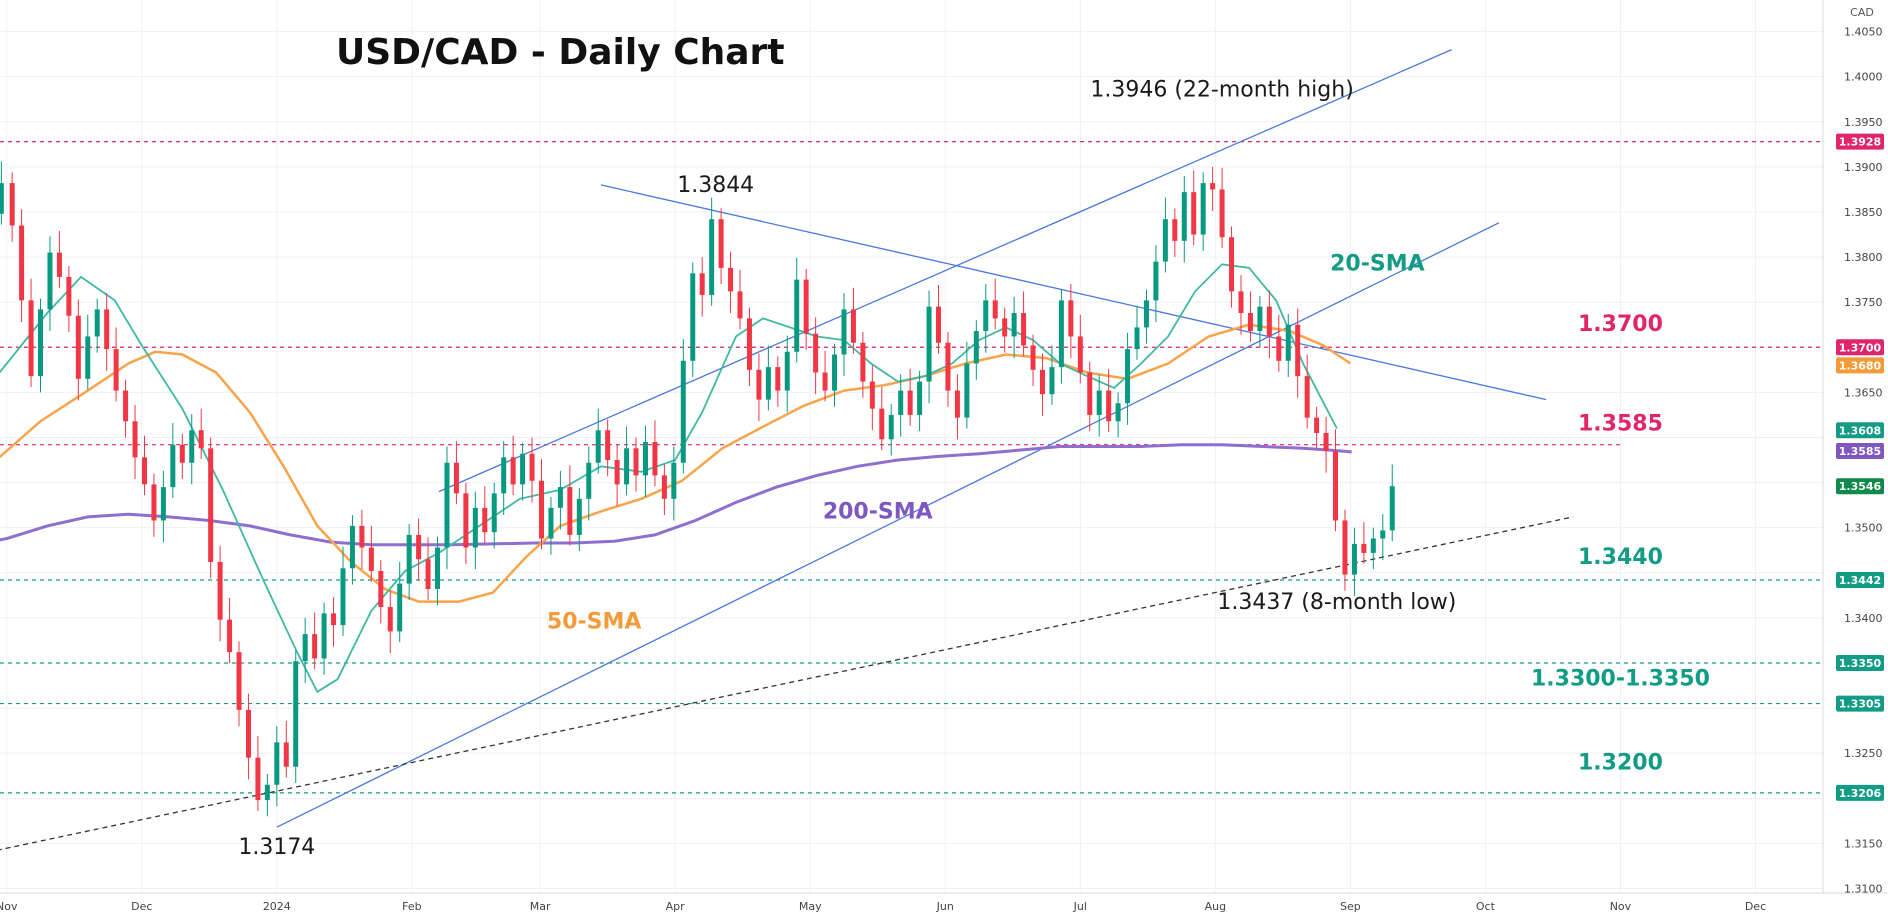 This screenshot has height=923, width=1888. What do you see at coordinates (1215, 906) in the screenshot?
I see `time-tick-label: Aug` at bounding box center [1215, 906].